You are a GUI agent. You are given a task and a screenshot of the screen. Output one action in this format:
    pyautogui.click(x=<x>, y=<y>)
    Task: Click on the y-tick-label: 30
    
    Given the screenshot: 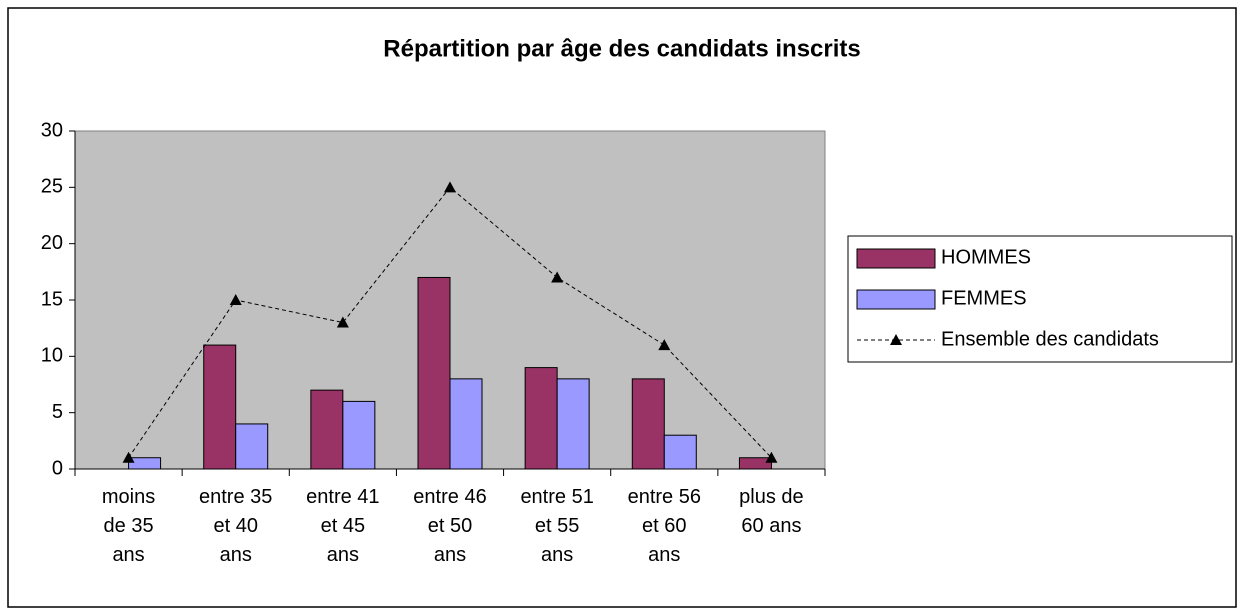 What is the action you would take?
    pyautogui.click(x=52, y=130)
    